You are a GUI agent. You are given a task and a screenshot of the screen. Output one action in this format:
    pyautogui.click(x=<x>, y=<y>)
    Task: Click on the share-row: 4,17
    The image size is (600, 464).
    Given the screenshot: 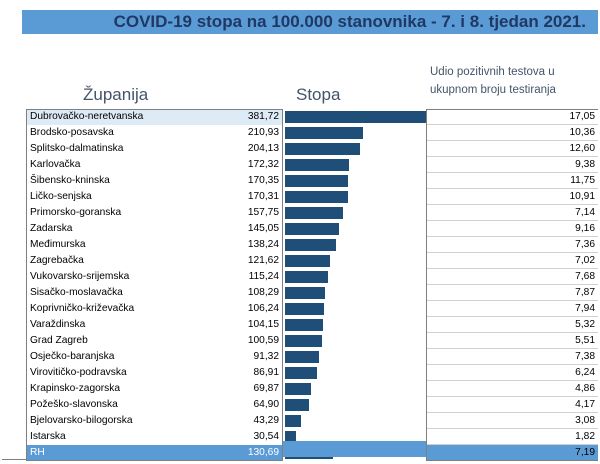 What is the action you would take?
    pyautogui.click(x=512, y=405)
    